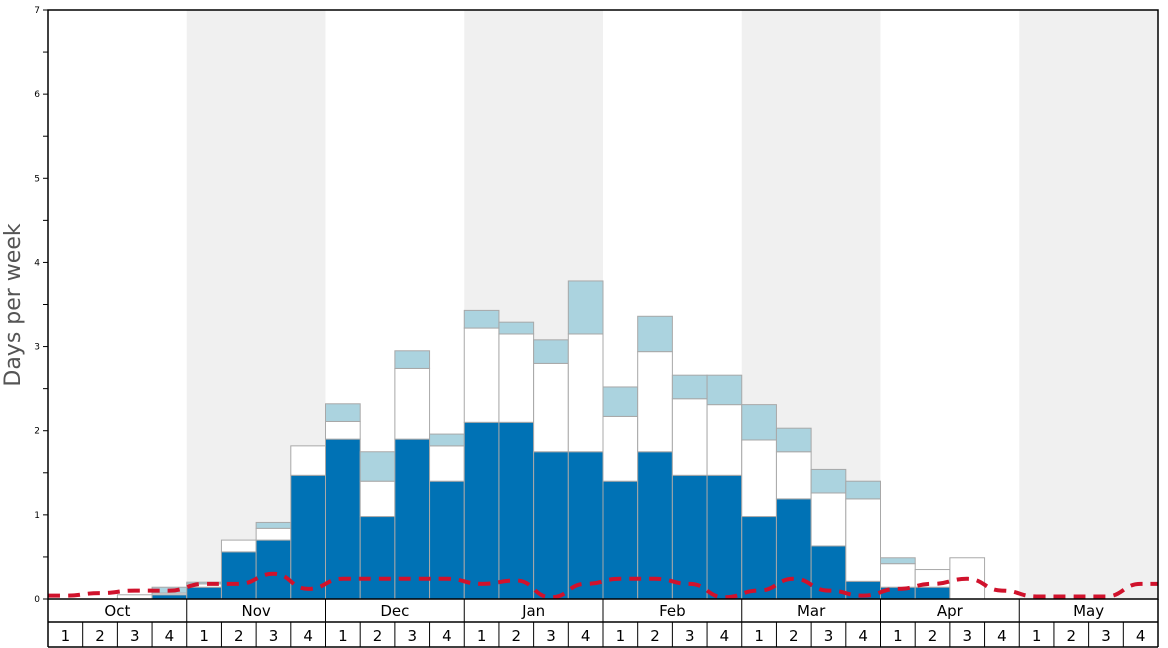 Image resolution: width=1168 pixels, height=648 pixels. I want to click on trend-line-group, so click(603, 585).